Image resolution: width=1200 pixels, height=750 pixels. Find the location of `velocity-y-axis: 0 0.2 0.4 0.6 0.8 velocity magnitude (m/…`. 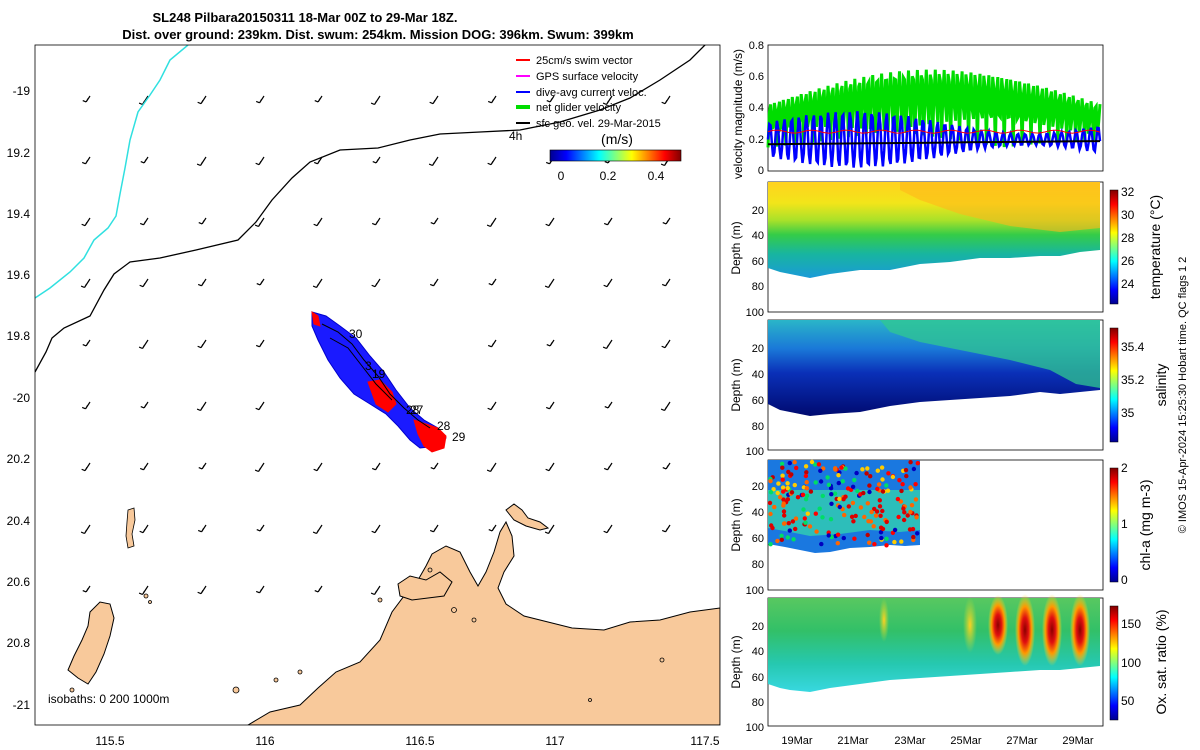

velocity-y-axis: 0 0.2 0.4 0.6 0.8 velocity magnitude (m/… is located at coordinates (747, 109).